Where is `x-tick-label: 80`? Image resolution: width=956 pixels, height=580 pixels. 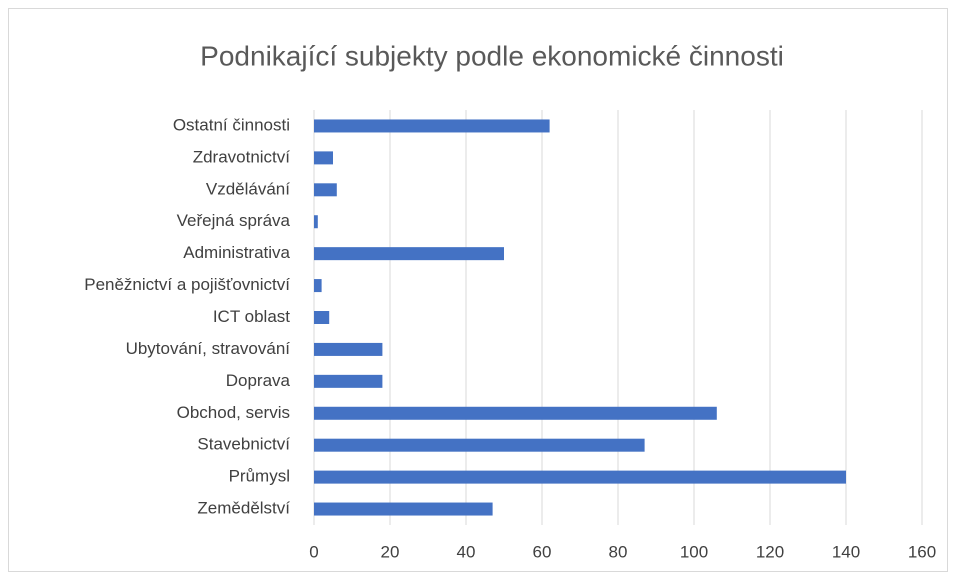
x-tick-label: 80 is located at coordinates (618, 551).